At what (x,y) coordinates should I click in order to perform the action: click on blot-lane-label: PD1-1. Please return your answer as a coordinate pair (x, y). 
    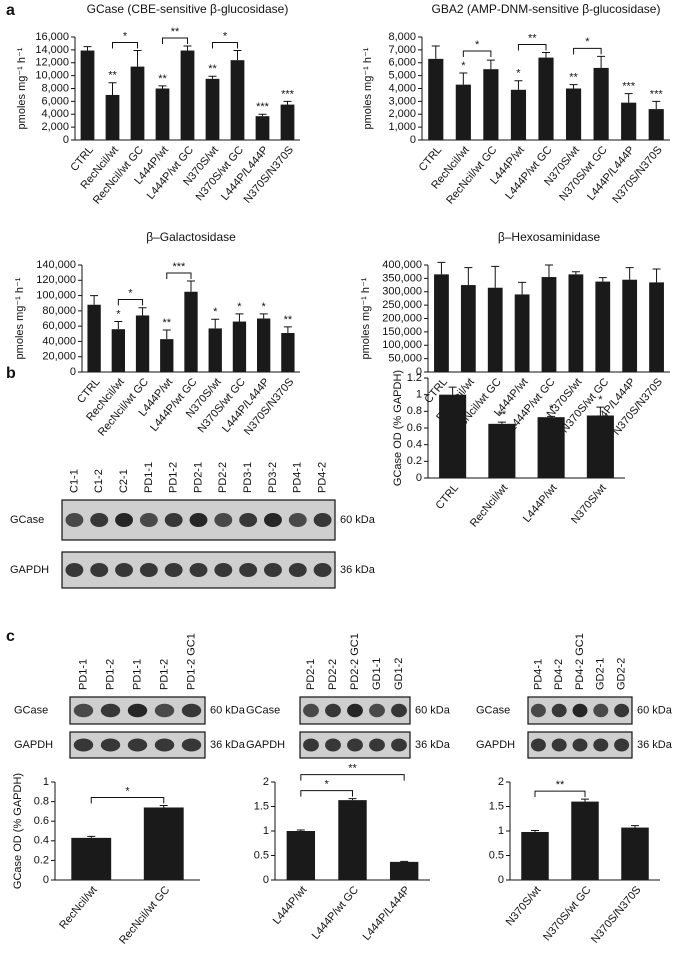
    Looking at the image, I should click on (149, 477).